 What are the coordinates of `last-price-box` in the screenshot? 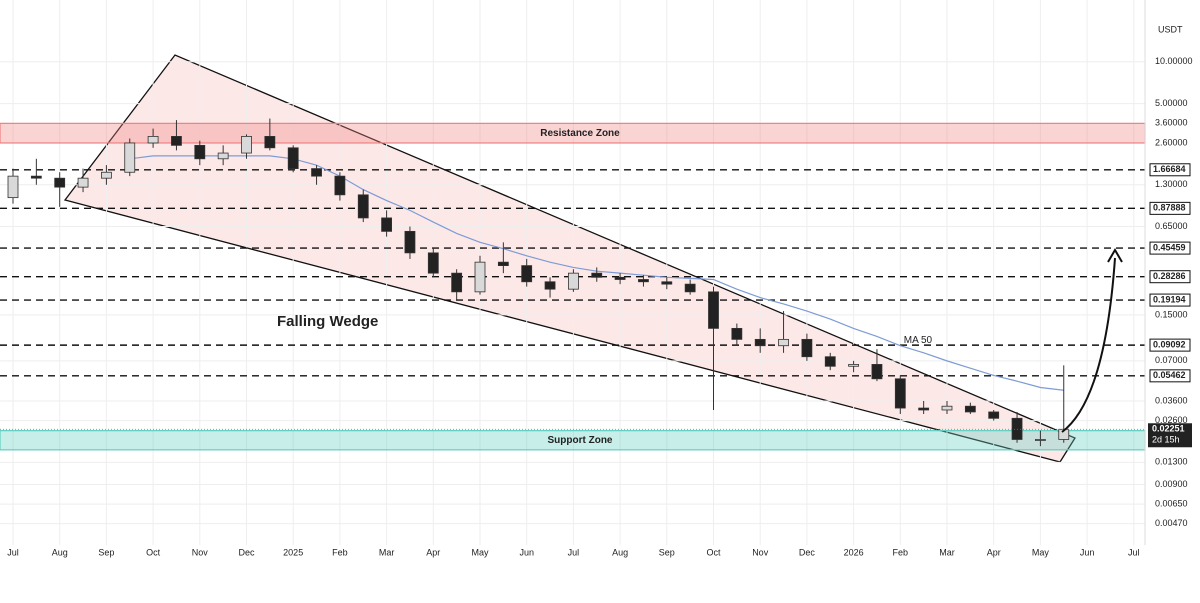 It's located at (1170, 435).